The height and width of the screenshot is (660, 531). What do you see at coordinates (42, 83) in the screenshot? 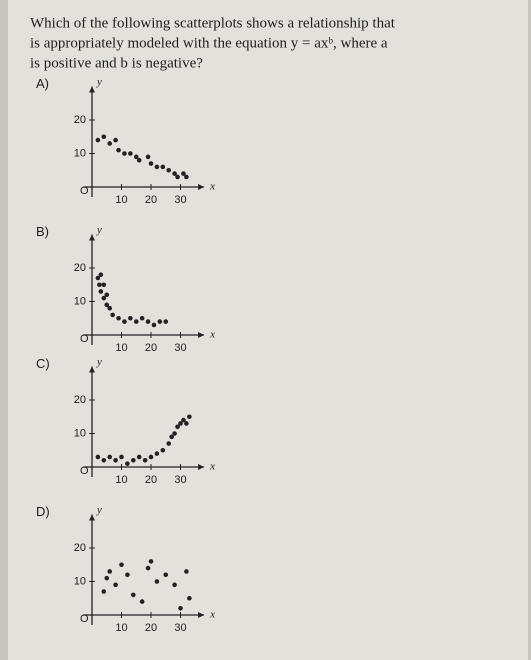
I see `panel-label: A)` at bounding box center [42, 83].